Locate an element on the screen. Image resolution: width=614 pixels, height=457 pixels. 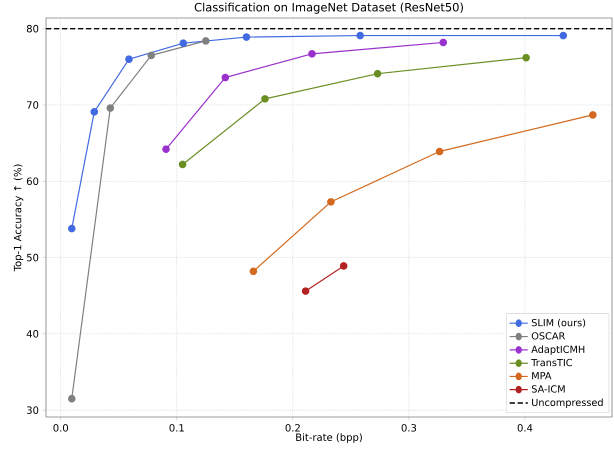
legend-label: AdaptICMH is located at coordinates (557, 350).